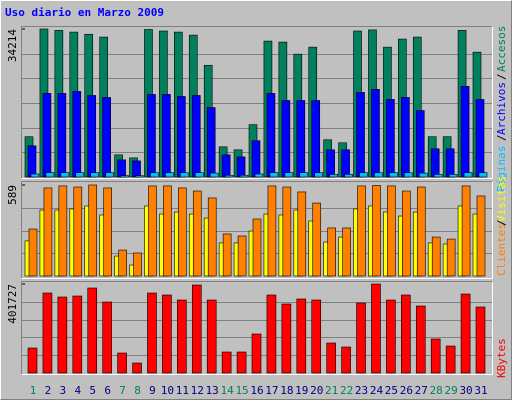  Describe the element at coordinates (406, 390) in the screenshot. I see `x-tick-label: 26` at that location.